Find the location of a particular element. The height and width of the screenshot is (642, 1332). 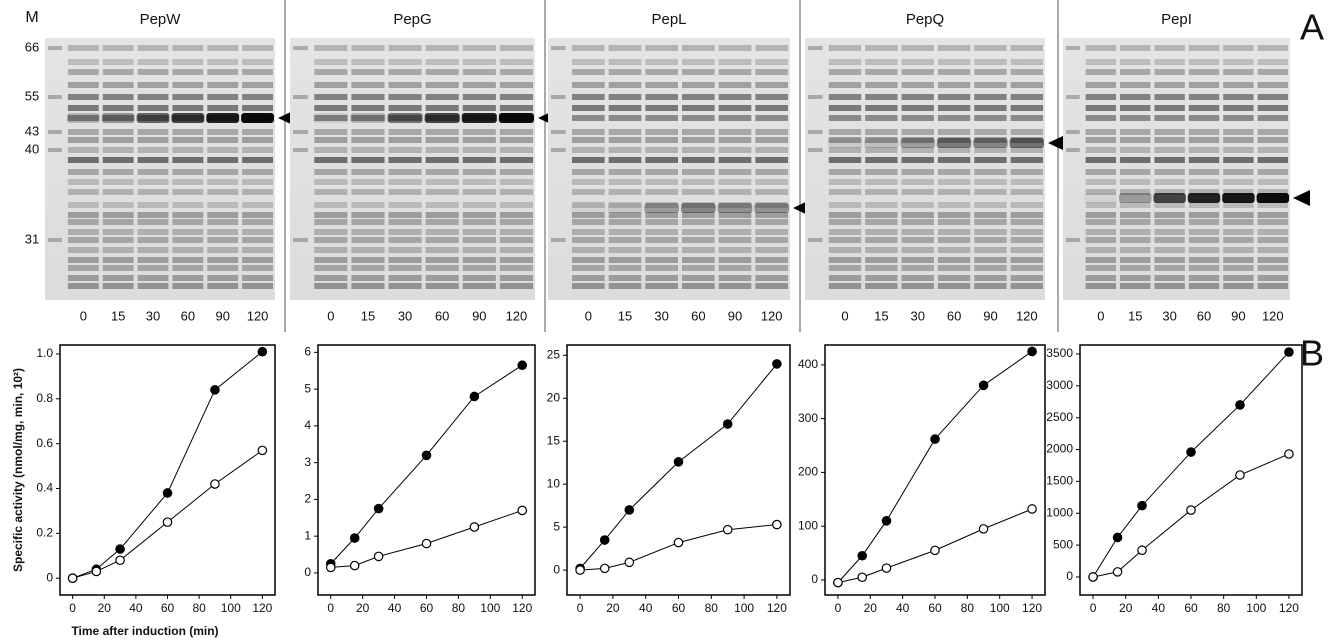

gel-title: PepQ is located at coordinates (925, 19).